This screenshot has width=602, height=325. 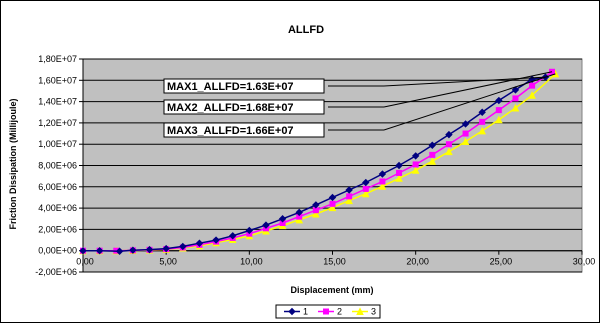 I want to click on legend-items: 1 2 3, so click(x=330, y=312).